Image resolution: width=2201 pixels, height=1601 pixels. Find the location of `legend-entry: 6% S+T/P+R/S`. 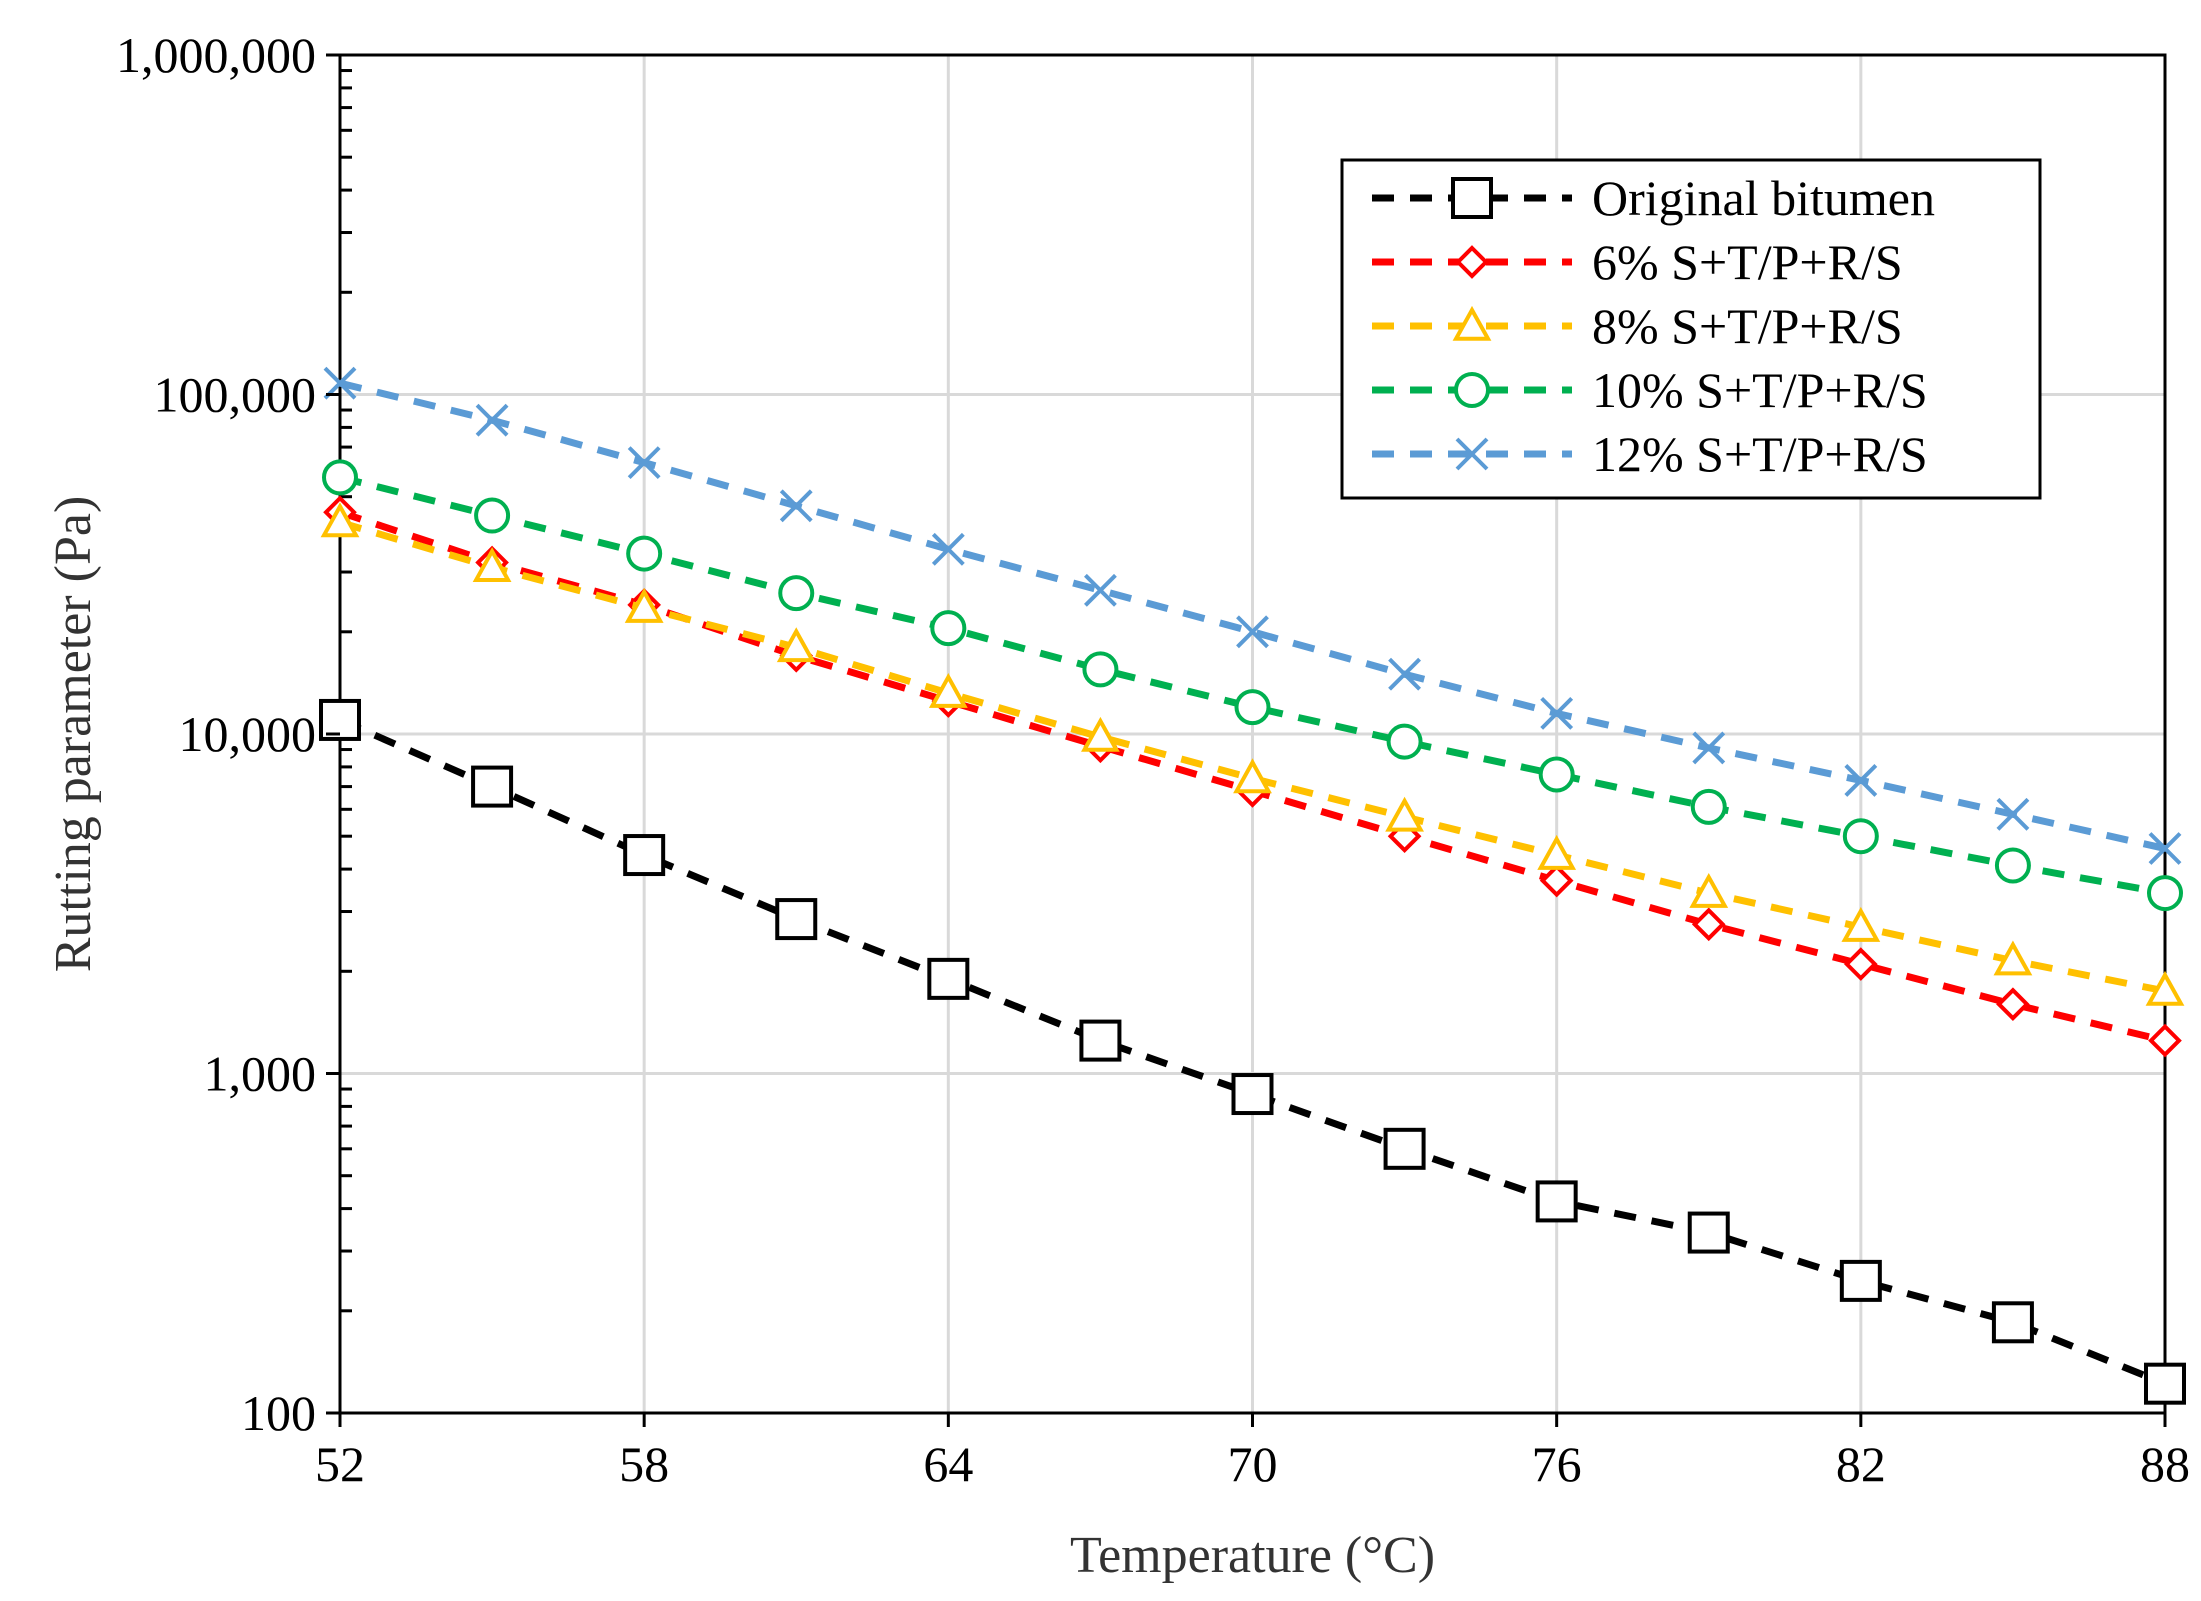

legend-entry: 6% S+T/P+R/S is located at coordinates (1637, 262).